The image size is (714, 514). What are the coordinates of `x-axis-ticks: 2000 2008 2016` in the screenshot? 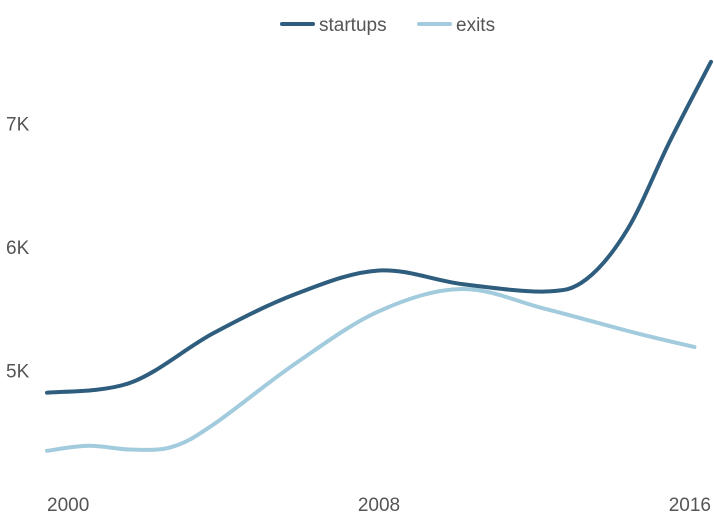 It's located at (379, 504).